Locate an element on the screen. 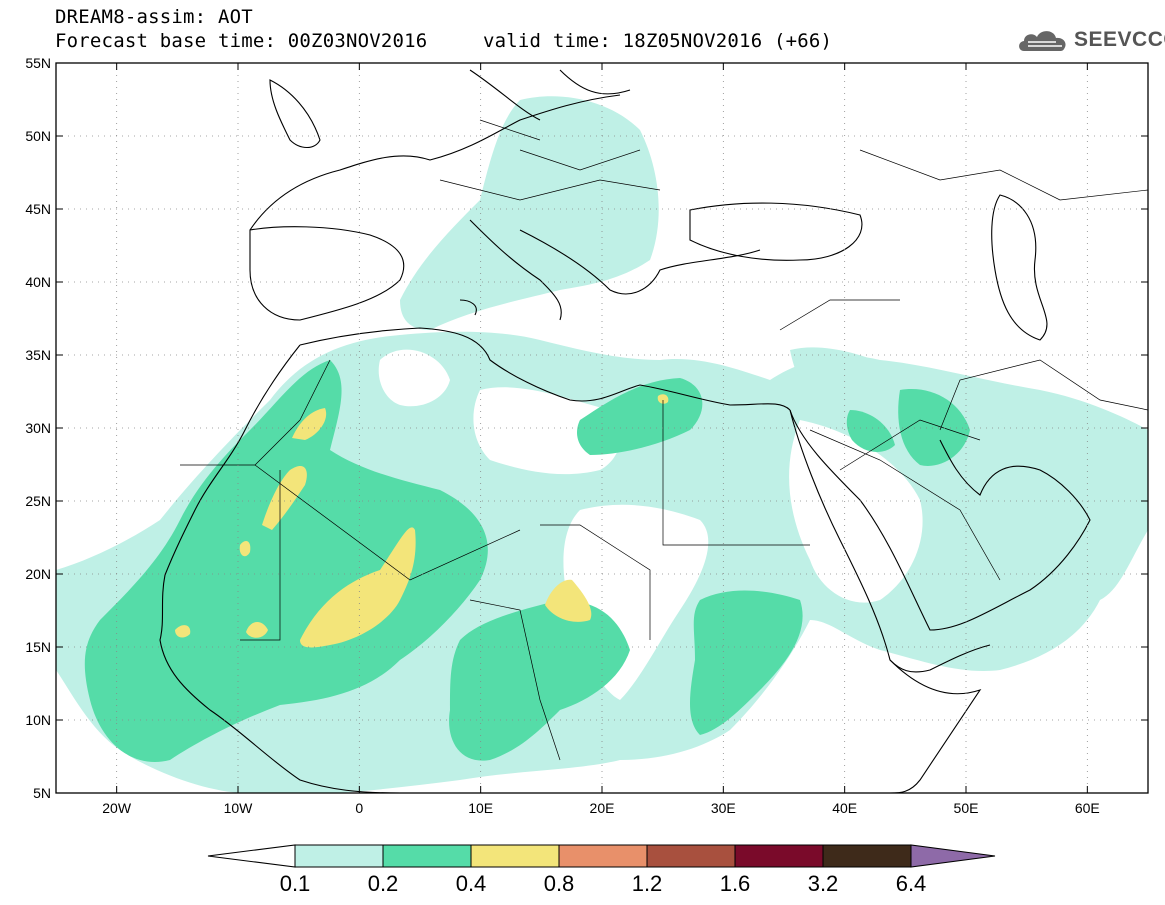  tick-label-lon: 60E is located at coordinates (1087, 808).